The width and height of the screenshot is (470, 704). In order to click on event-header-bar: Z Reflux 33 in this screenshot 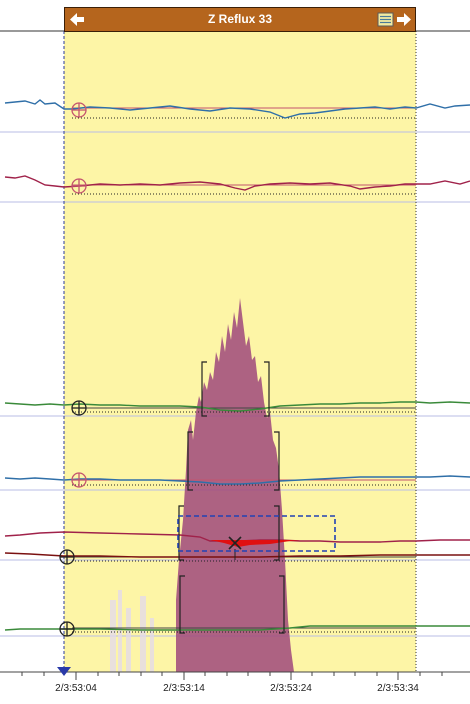, I will do `click(240, 19)`.